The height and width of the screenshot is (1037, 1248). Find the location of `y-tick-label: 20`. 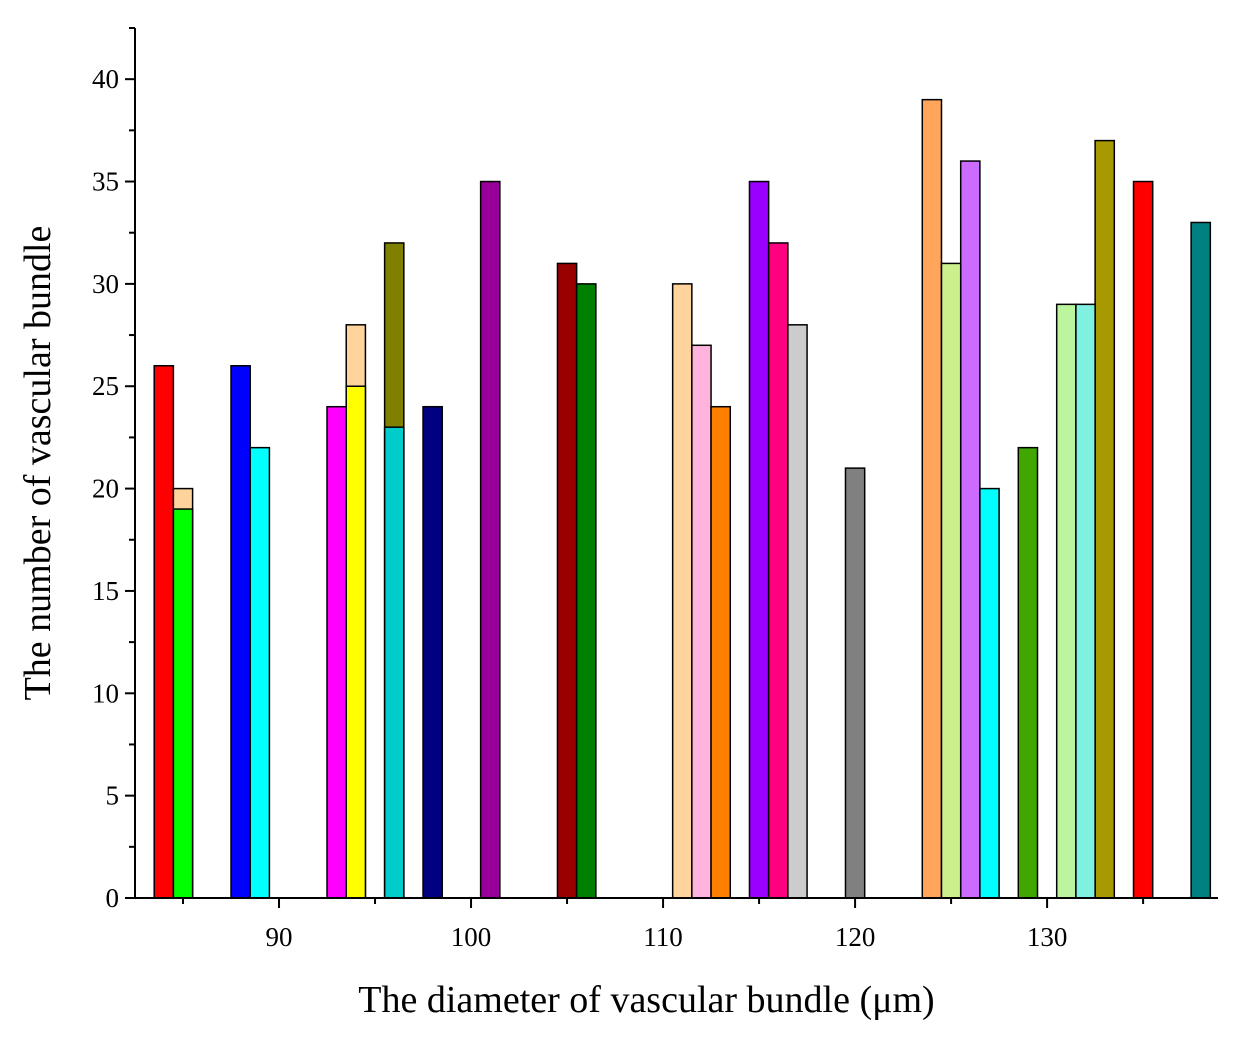

y-tick-label: 20 is located at coordinates (105, 489).